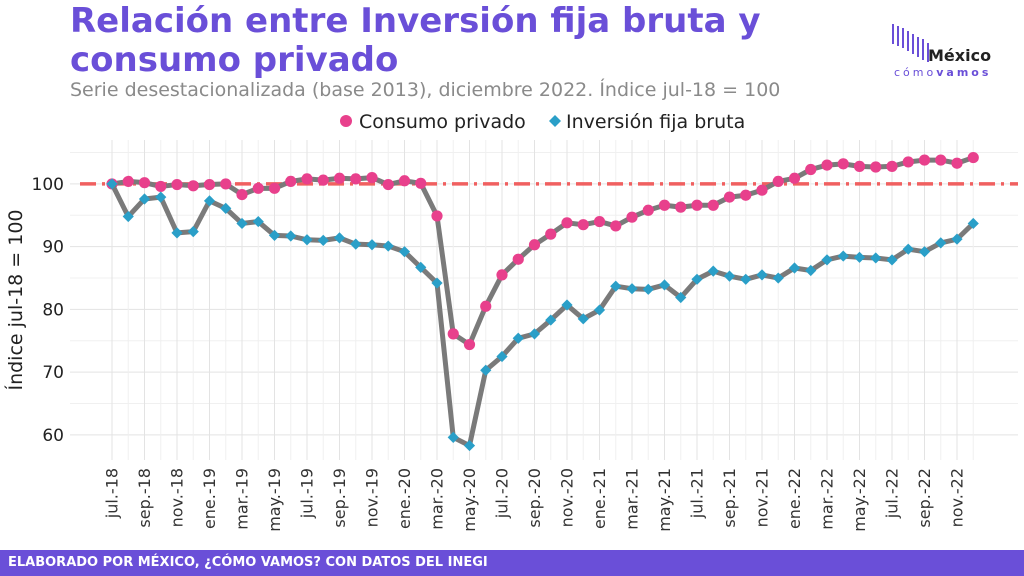 The height and width of the screenshot is (576, 1024). I want to click on mexico-como-vamos-logo: México cómovamos, so click(947, 52).